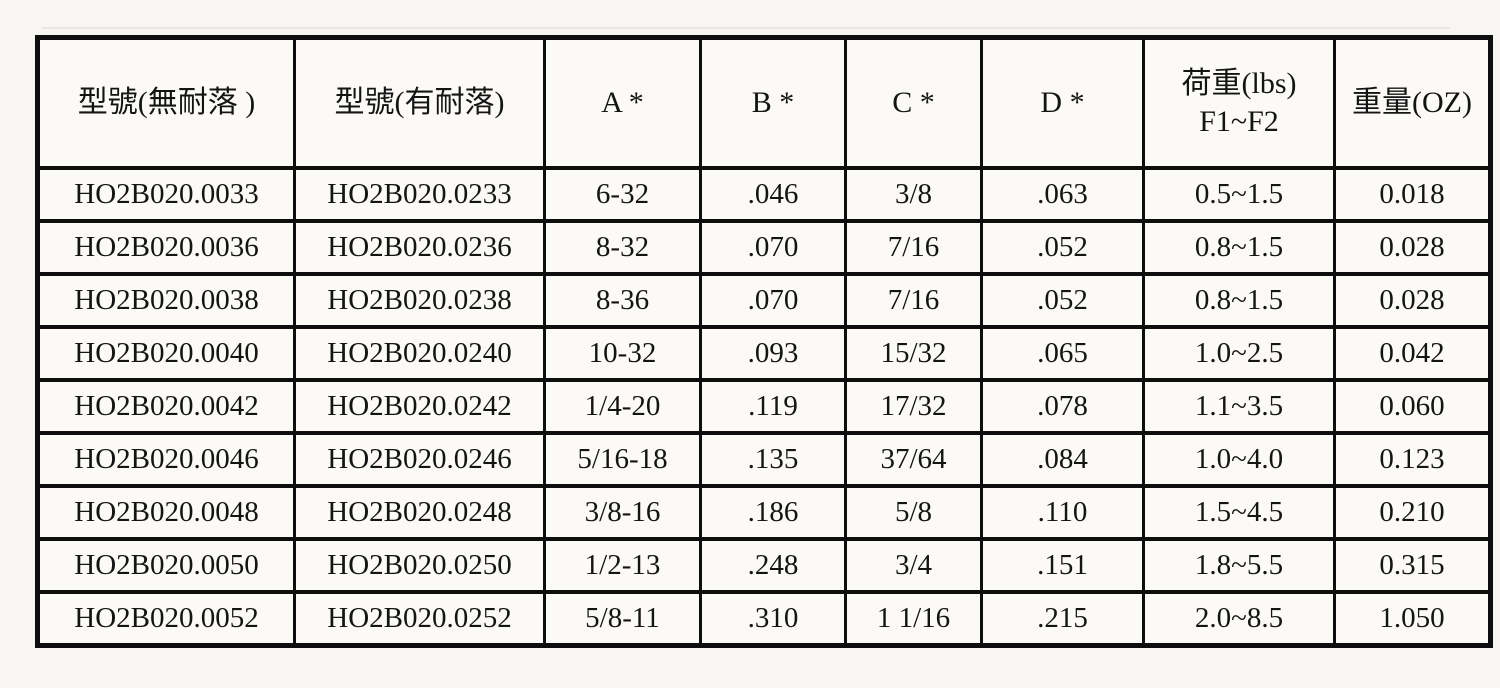 The image size is (1500, 688). What do you see at coordinates (419, 300) in the screenshot?
I see `cell-model_patch: HO2B020.0238` at bounding box center [419, 300].